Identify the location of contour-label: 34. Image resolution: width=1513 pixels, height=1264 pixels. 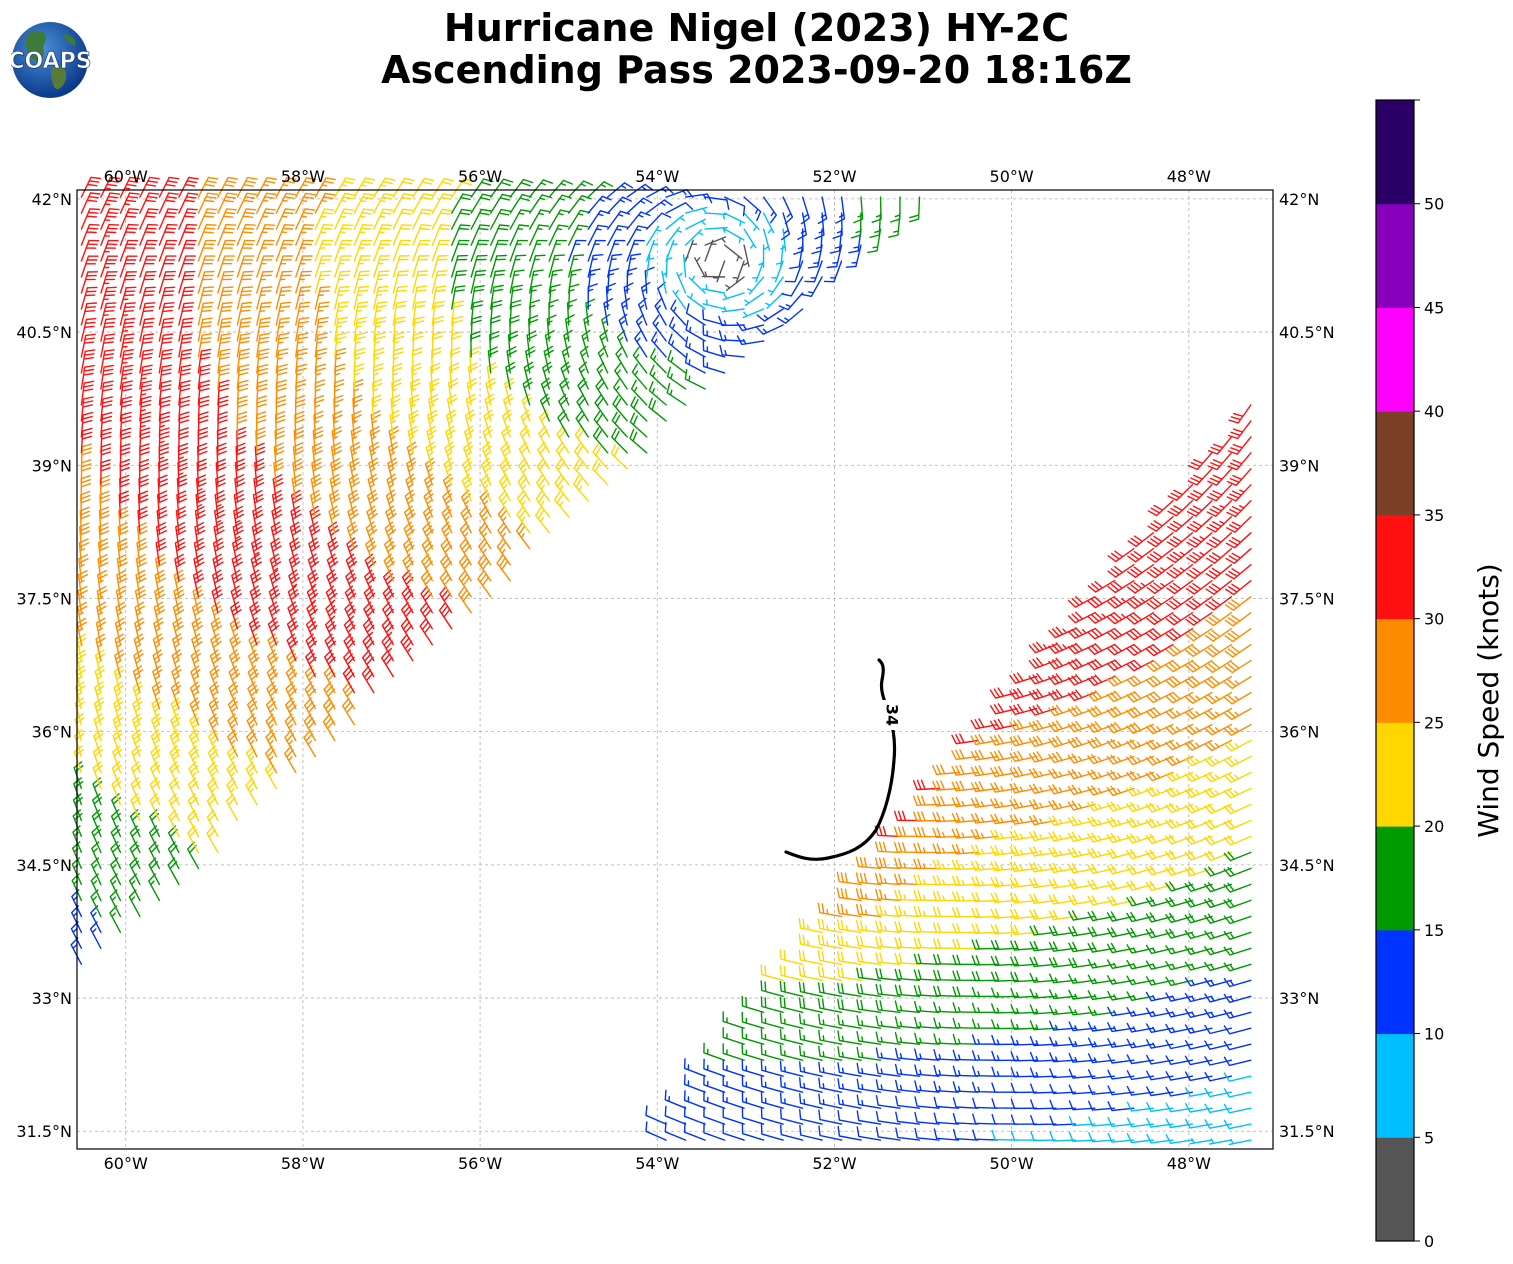
(892, 715).